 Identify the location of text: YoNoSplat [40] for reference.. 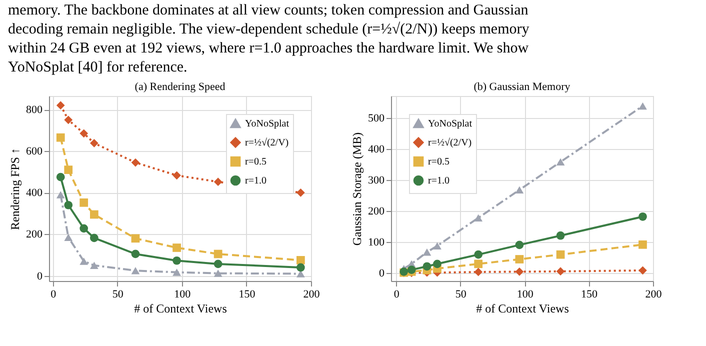
(98, 68).